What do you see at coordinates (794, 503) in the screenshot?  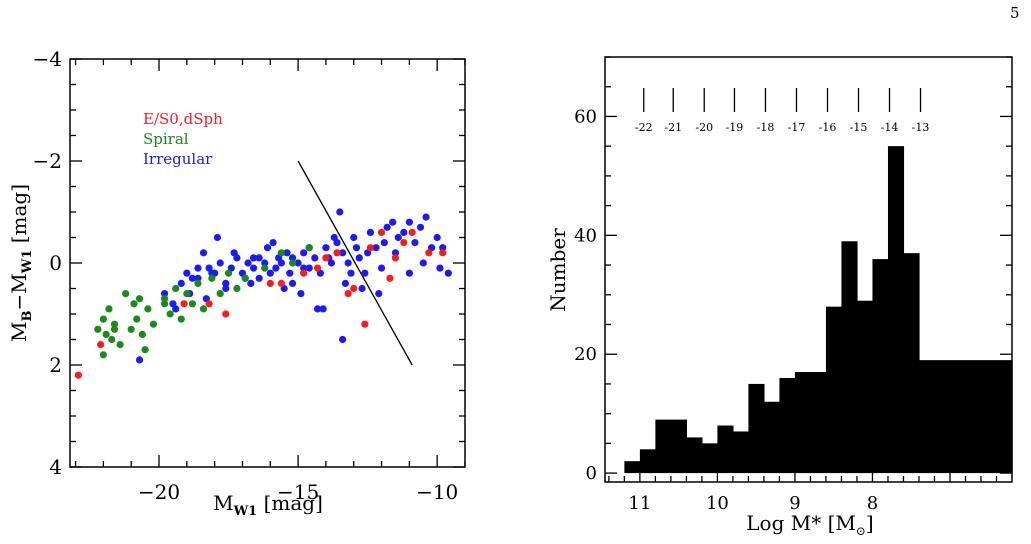 I see `histogram-x-tick-label: 9` at bounding box center [794, 503].